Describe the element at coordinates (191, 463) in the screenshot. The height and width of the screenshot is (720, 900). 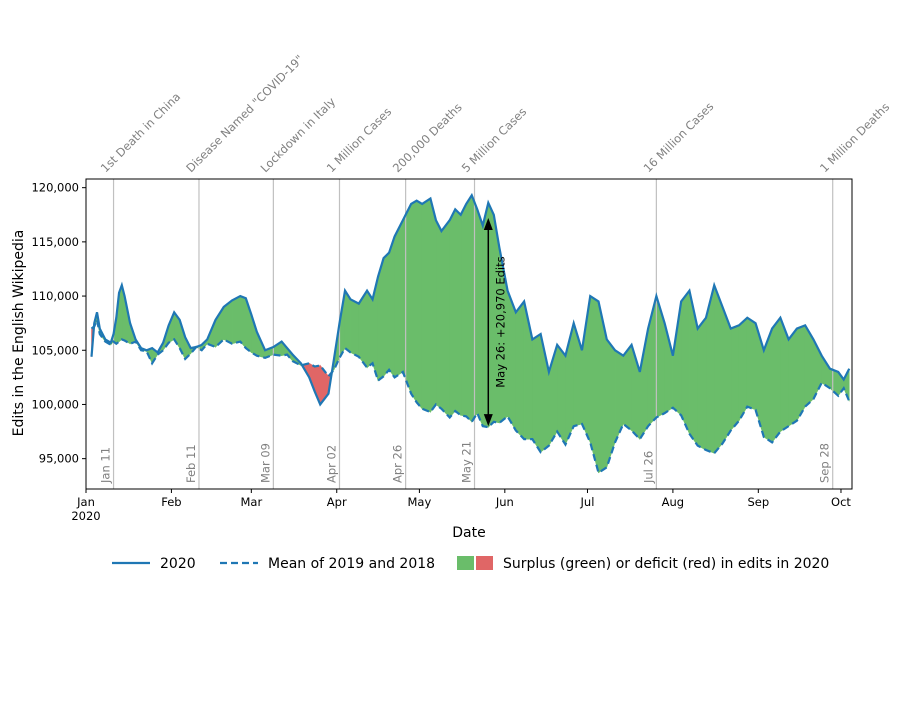
I see `event-date-label: Feb 11` at that location.